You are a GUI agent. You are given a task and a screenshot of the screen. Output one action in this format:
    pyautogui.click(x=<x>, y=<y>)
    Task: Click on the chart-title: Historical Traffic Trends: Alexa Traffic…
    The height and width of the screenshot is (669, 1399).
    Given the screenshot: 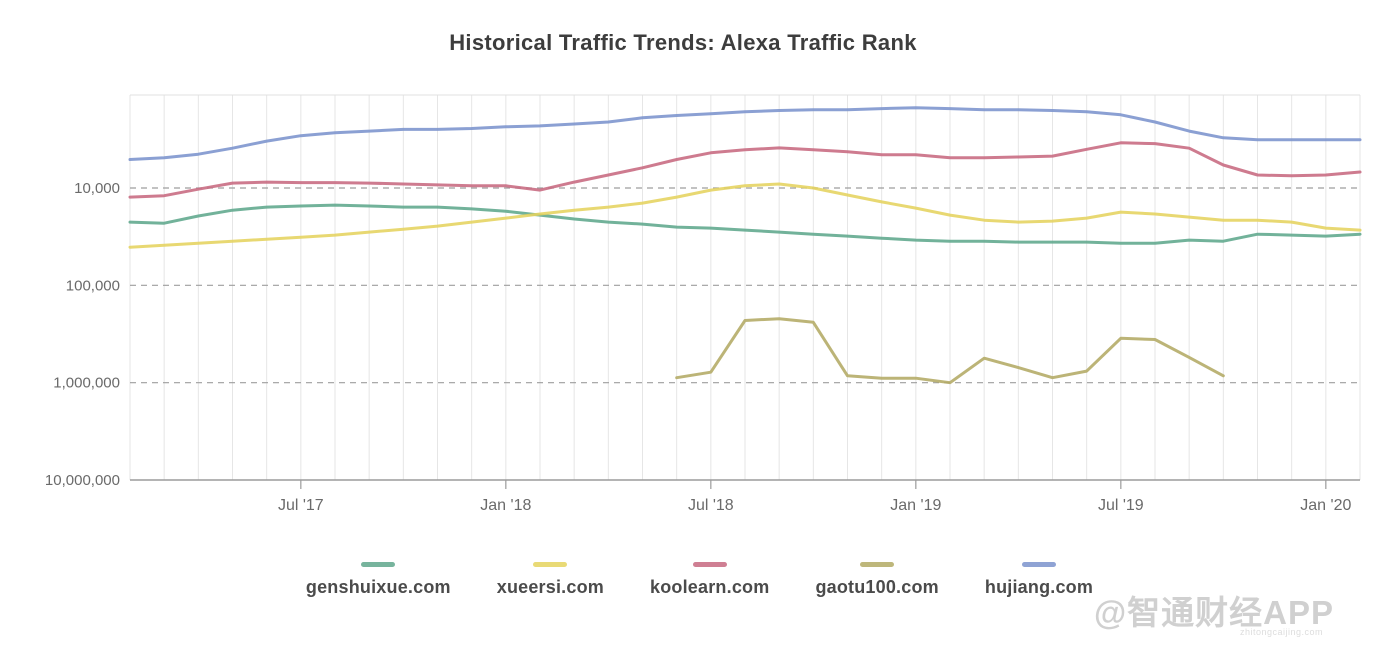 What is the action you would take?
    pyautogui.click(x=683, y=42)
    